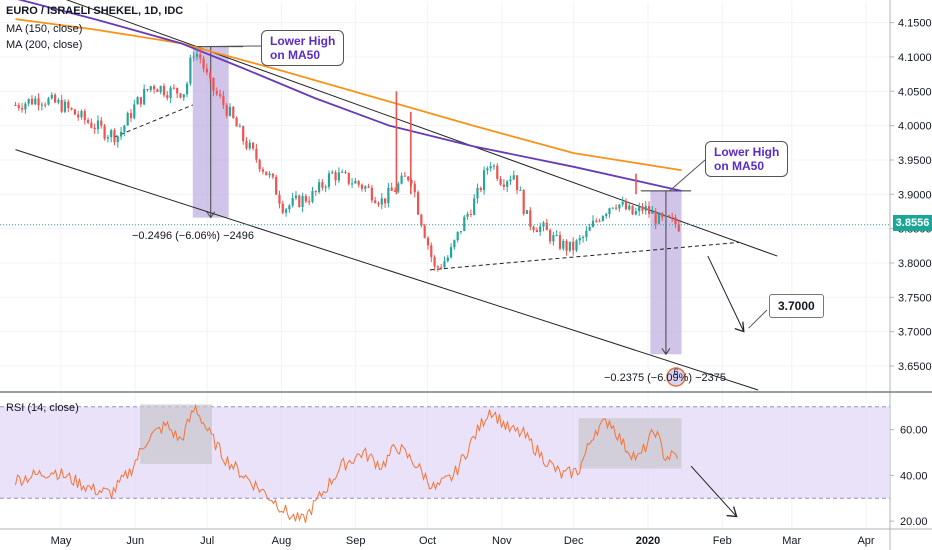 This screenshot has width=932, height=550. Describe the element at coordinates (912, 223) in the screenshot. I see `current-price-badge: 3.8556` at that location.